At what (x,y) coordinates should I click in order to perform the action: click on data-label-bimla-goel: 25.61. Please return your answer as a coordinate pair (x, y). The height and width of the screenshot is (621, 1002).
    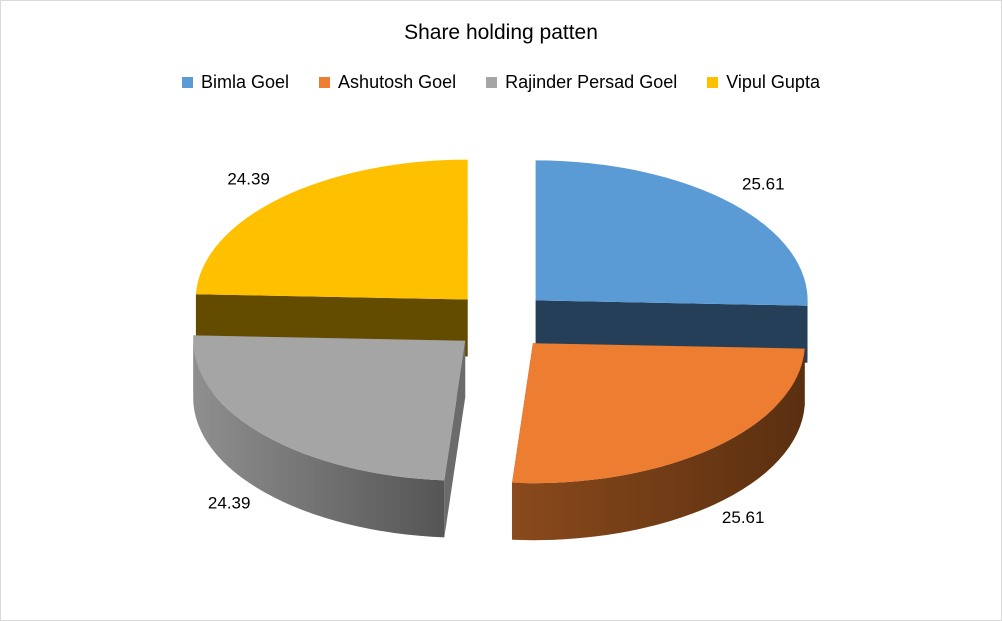
    Looking at the image, I should click on (763, 184).